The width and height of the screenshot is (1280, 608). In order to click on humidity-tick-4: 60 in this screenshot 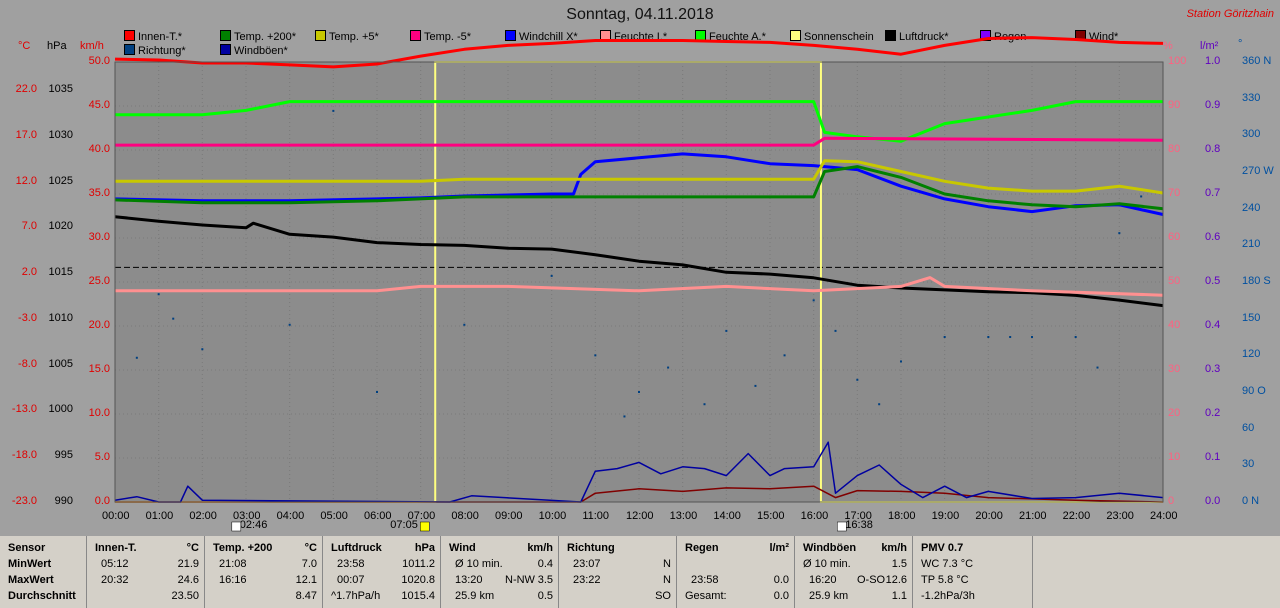, I will do `click(1174, 237)`.